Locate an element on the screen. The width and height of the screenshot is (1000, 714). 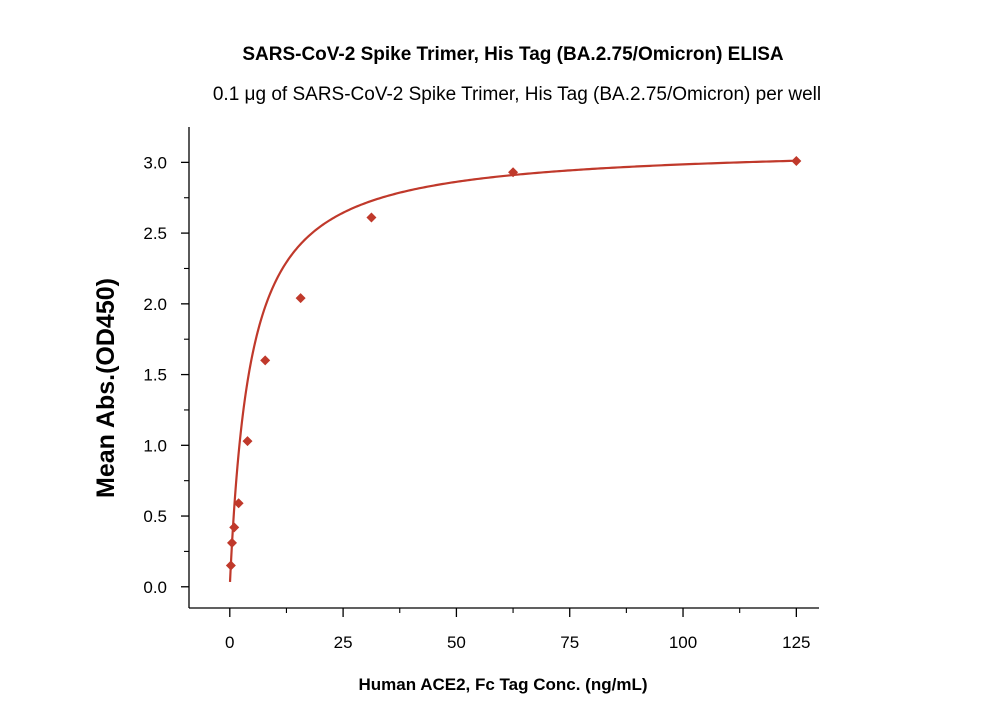
x-axis-label: Human ACE2, Fc Tag Conc. (ng/mL) is located at coordinates (502, 684).